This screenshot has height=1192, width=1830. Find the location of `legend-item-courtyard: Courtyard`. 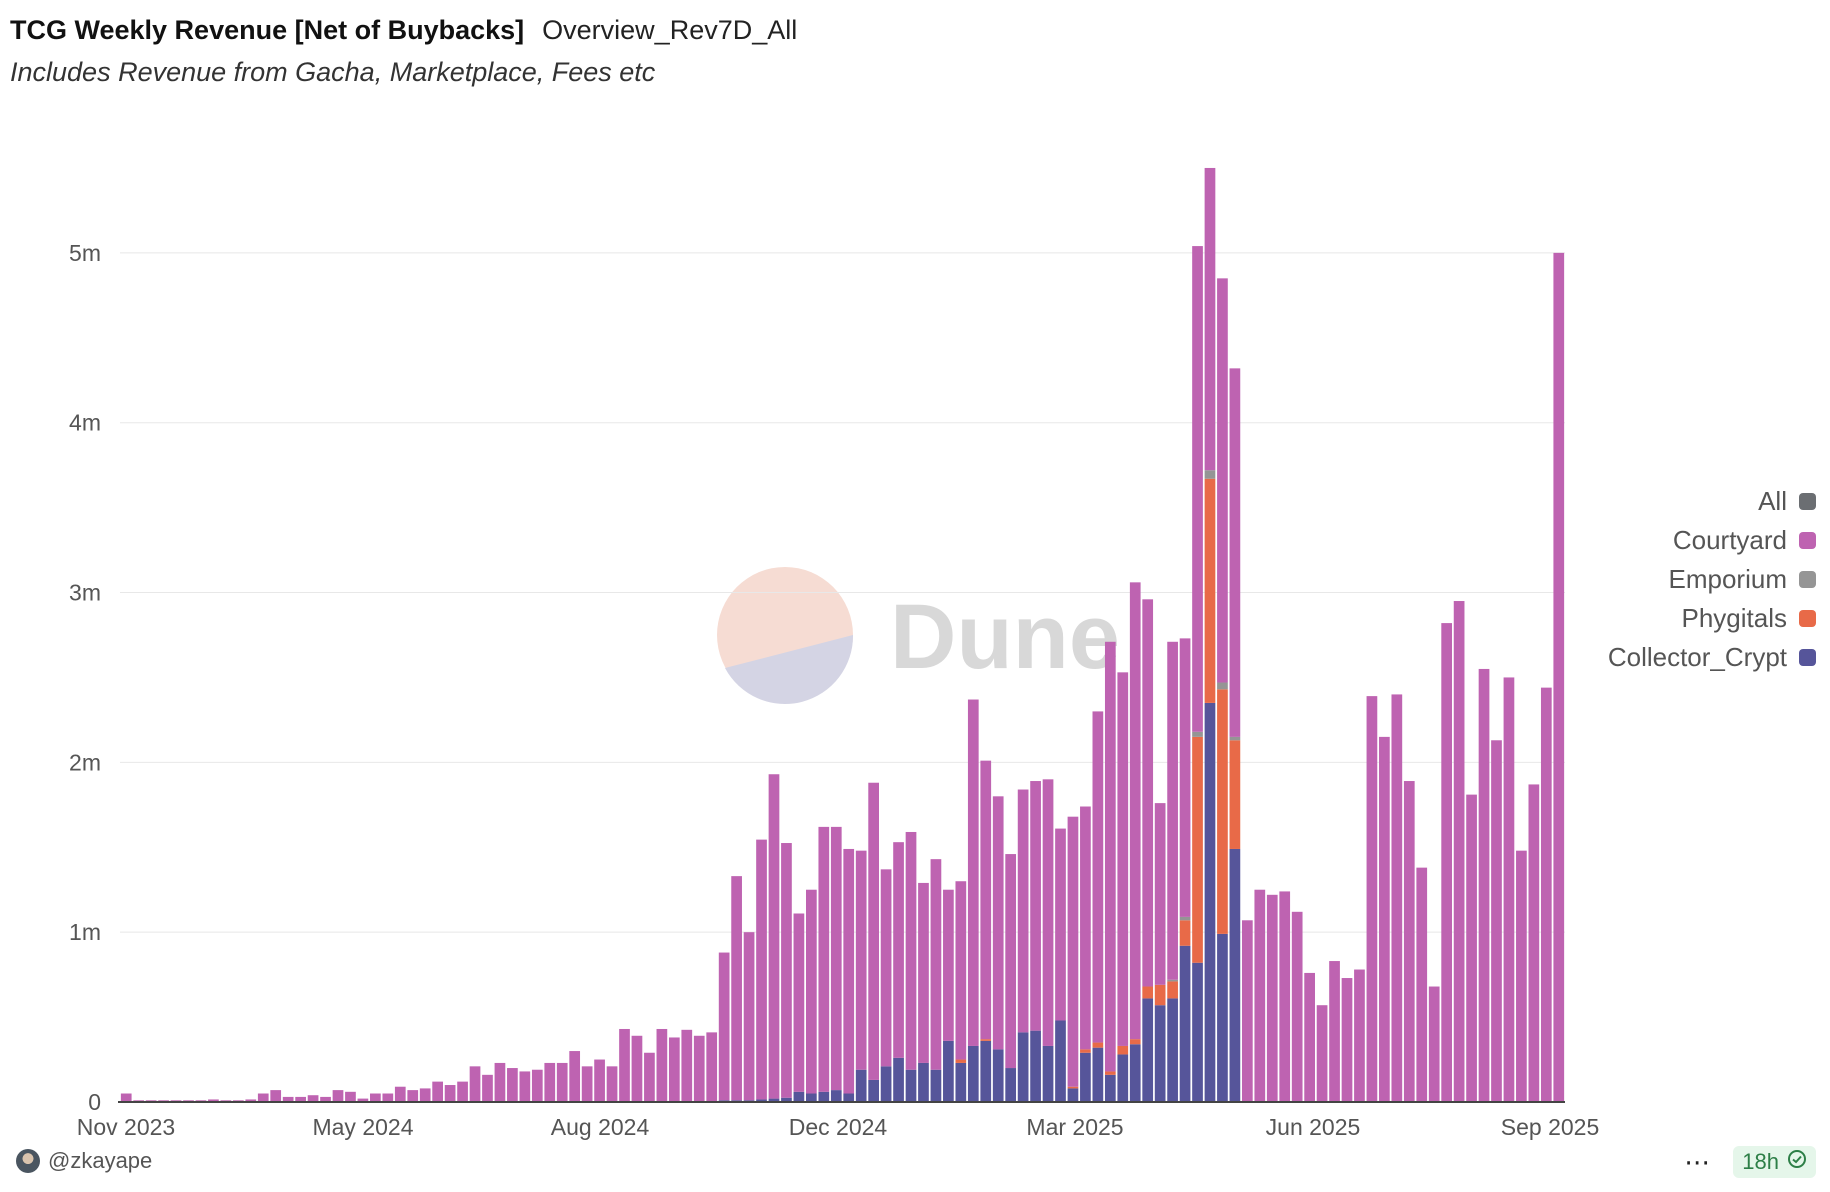

legend-item-courtyard: Courtyard is located at coordinates (1712, 540).